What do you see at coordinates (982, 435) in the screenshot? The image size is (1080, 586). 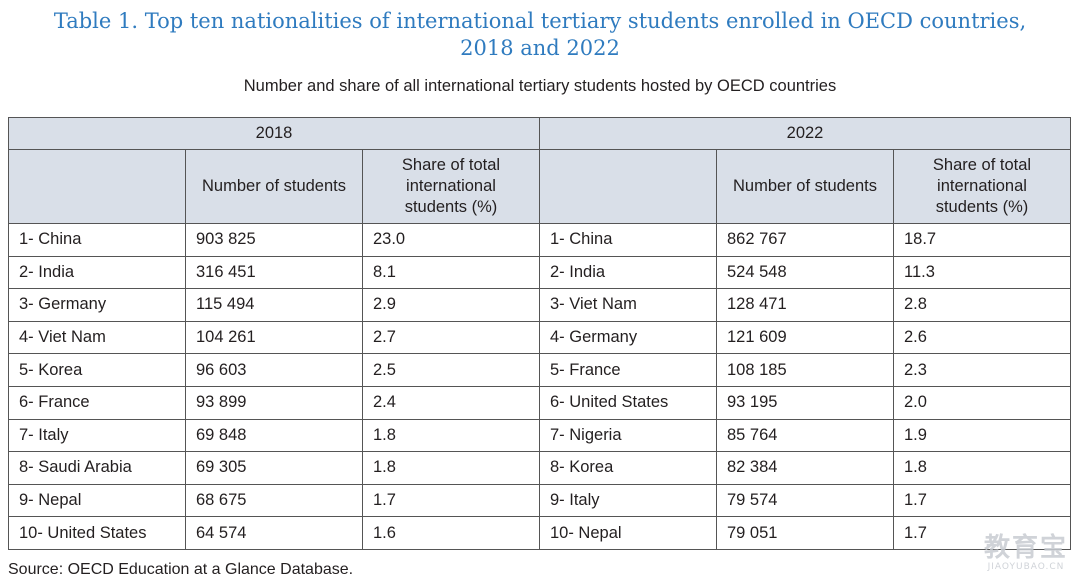 I see `share-2022: 1.9` at bounding box center [982, 435].